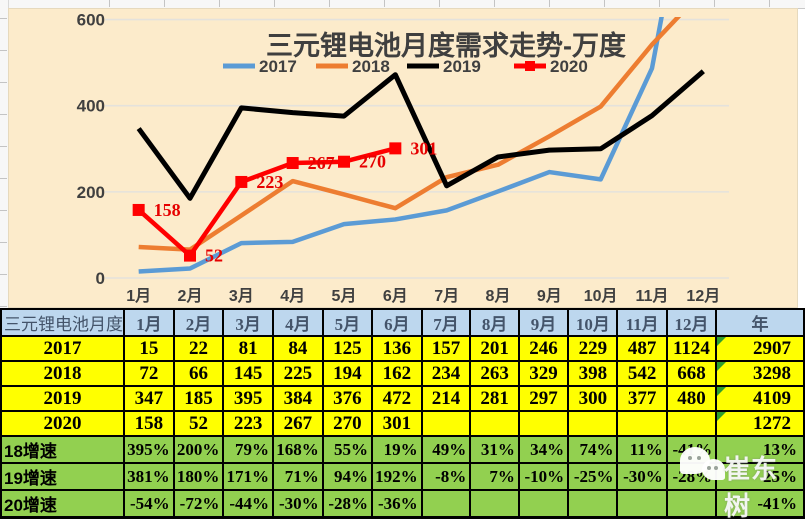  Describe the element at coordinates (446, 322) in the screenshot. I see `month-header: 7月` at that location.